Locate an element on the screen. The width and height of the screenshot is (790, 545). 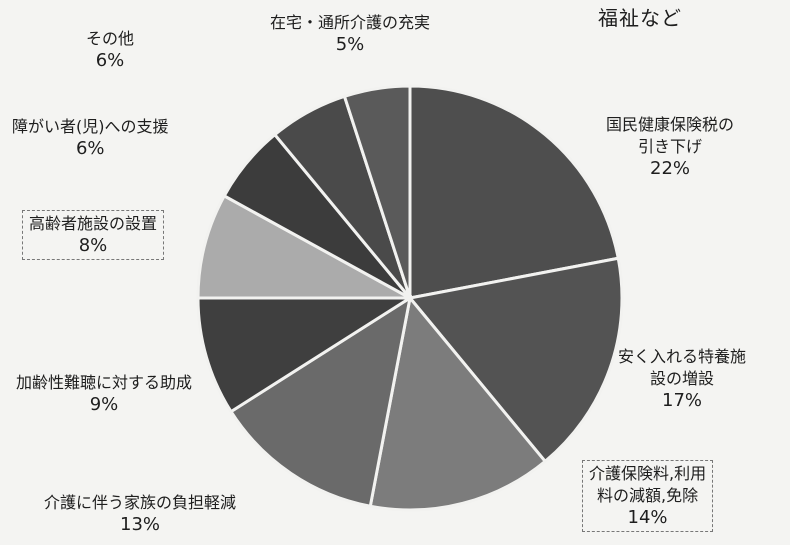
label-text-line1: 介護保険料,利用 is located at coordinates (648, 473).